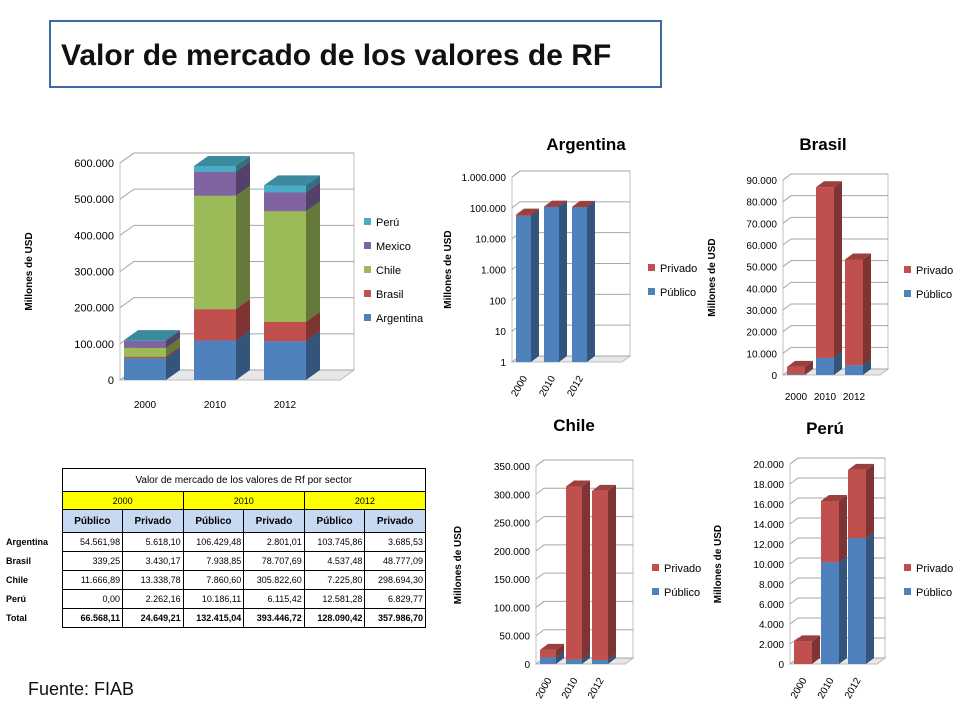  What do you see at coordinates (448, 269) in the screenshot?
I see `y-axis-label: Millones de USD` at bounding box center [448, 269].